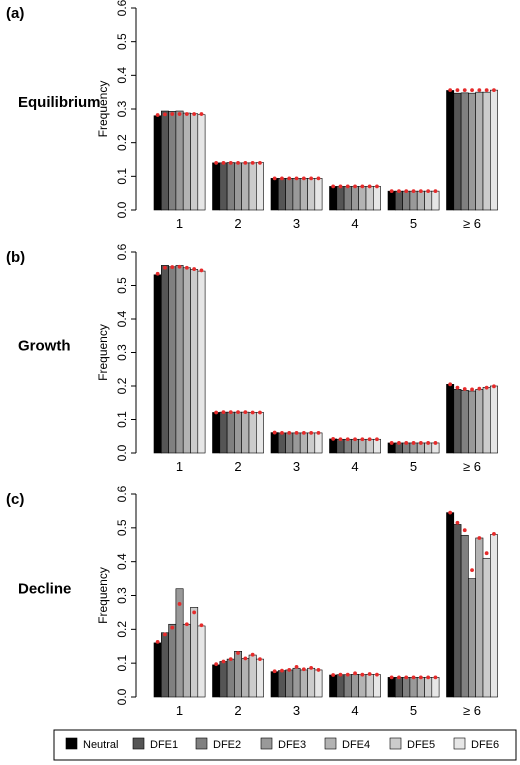 Image resolution: width=520 pixels, height=765 pixels. What do you see at coordinates (356, 745) in the screenshot?
I see `legend-label: DFE4` at bounding box center [356, 745].